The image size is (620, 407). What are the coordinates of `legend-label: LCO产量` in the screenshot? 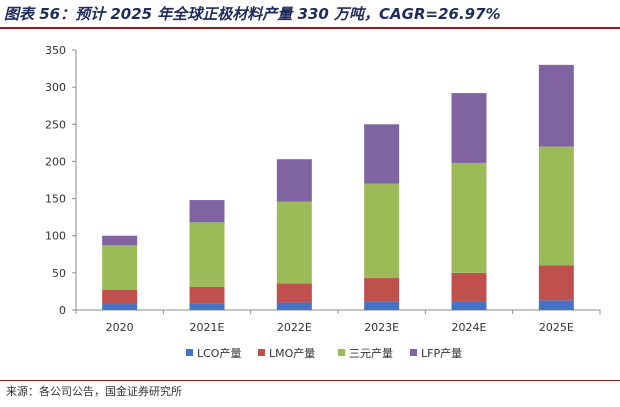 It's located at (219, 353).